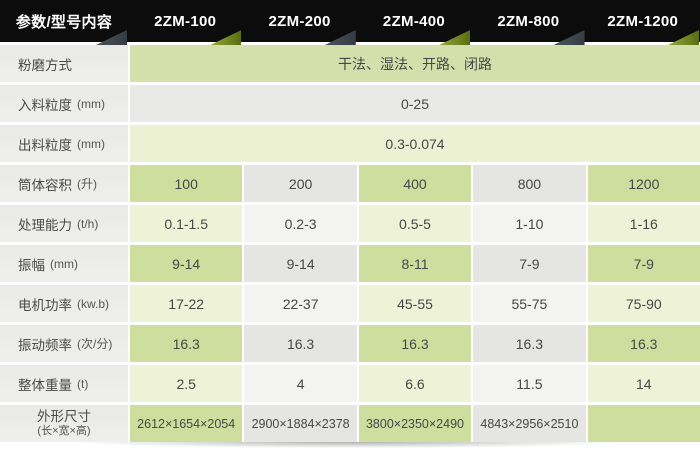  Describe the element at coordinates (88, 223) in the screenshot. I see `row-label-unit: (t/h)` at that location.